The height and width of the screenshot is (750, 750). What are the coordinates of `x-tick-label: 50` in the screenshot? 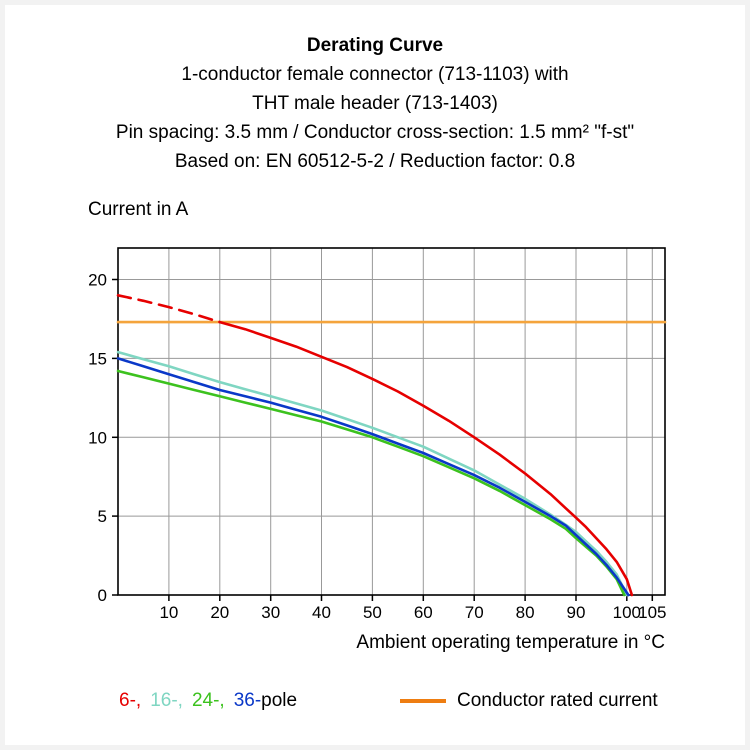 It's located at (372, 612).